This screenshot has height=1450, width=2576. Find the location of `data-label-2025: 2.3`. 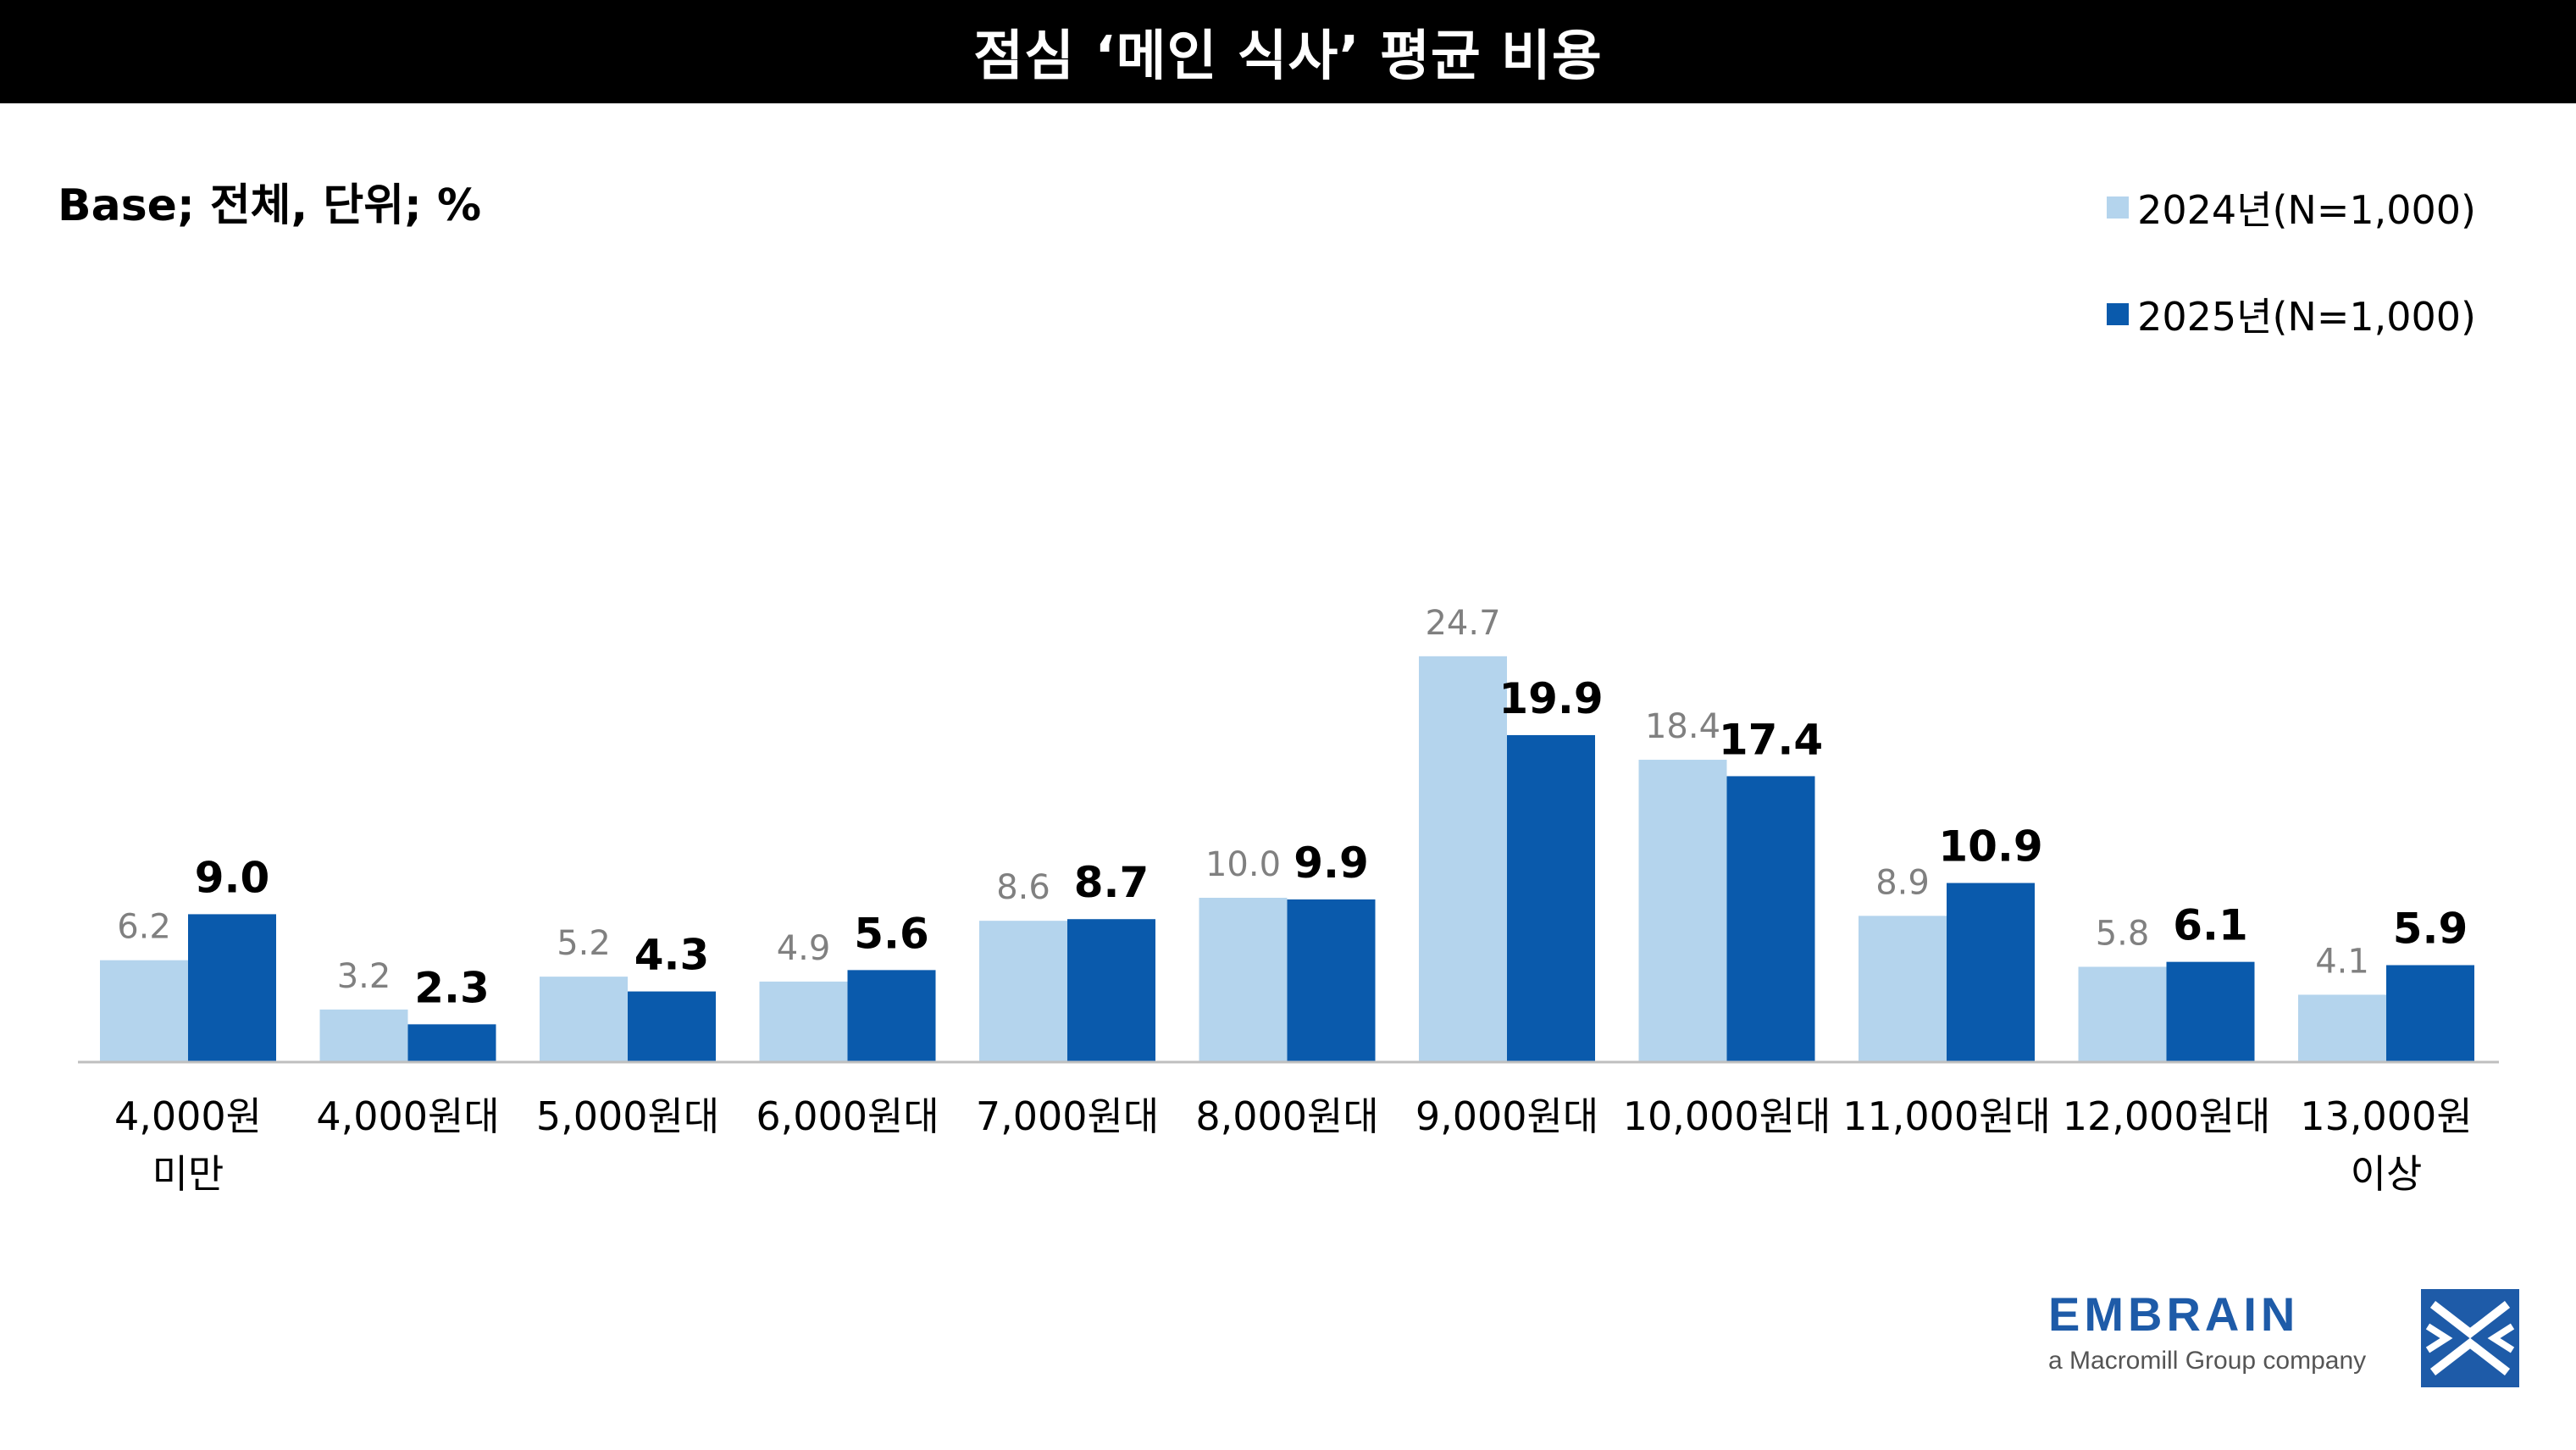

data-label-2025: 2.3 is located at coordinates (452, 987).